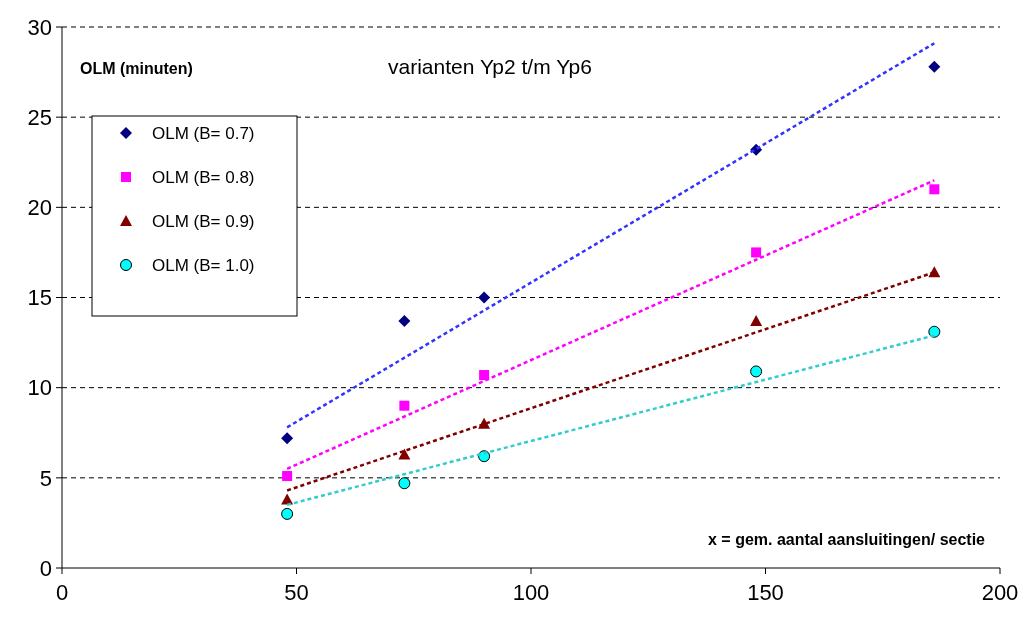  What do you see at coordinates (136, 68) in the screenshot?
I see `y-axis-title: OLM (minuten)` at bounding box center [136, 68].